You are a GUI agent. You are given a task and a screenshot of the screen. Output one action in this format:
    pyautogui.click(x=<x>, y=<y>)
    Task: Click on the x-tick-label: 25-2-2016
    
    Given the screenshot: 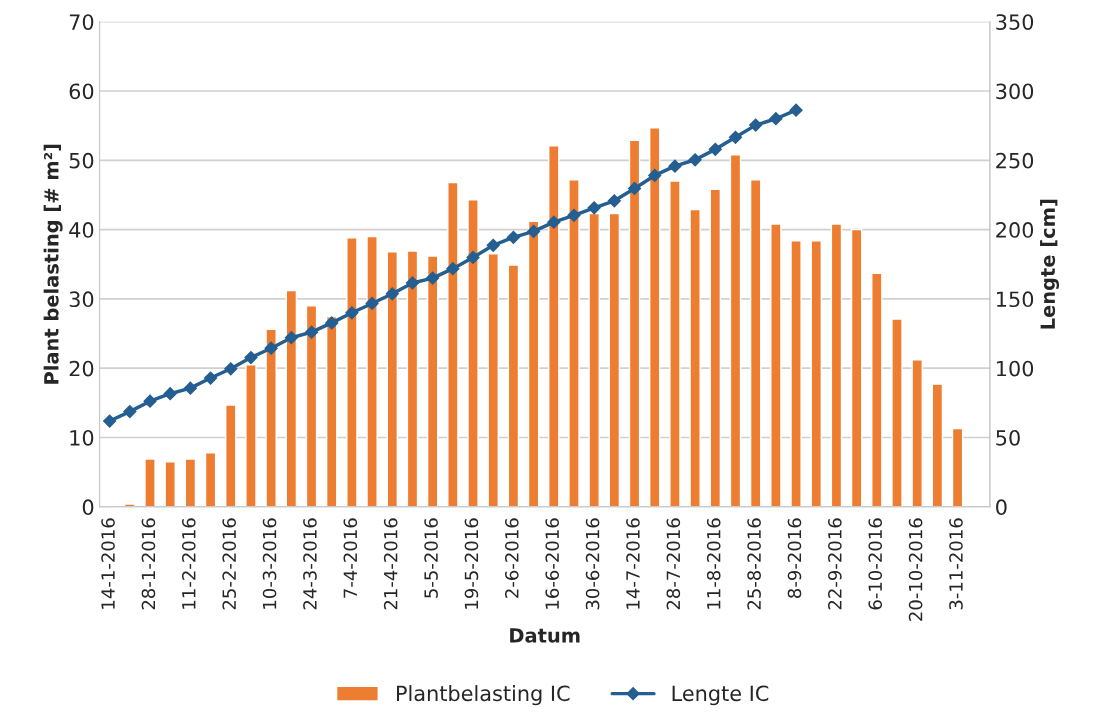 What is the action you would take?
    pyautogui.click(x=229, y=564)
    